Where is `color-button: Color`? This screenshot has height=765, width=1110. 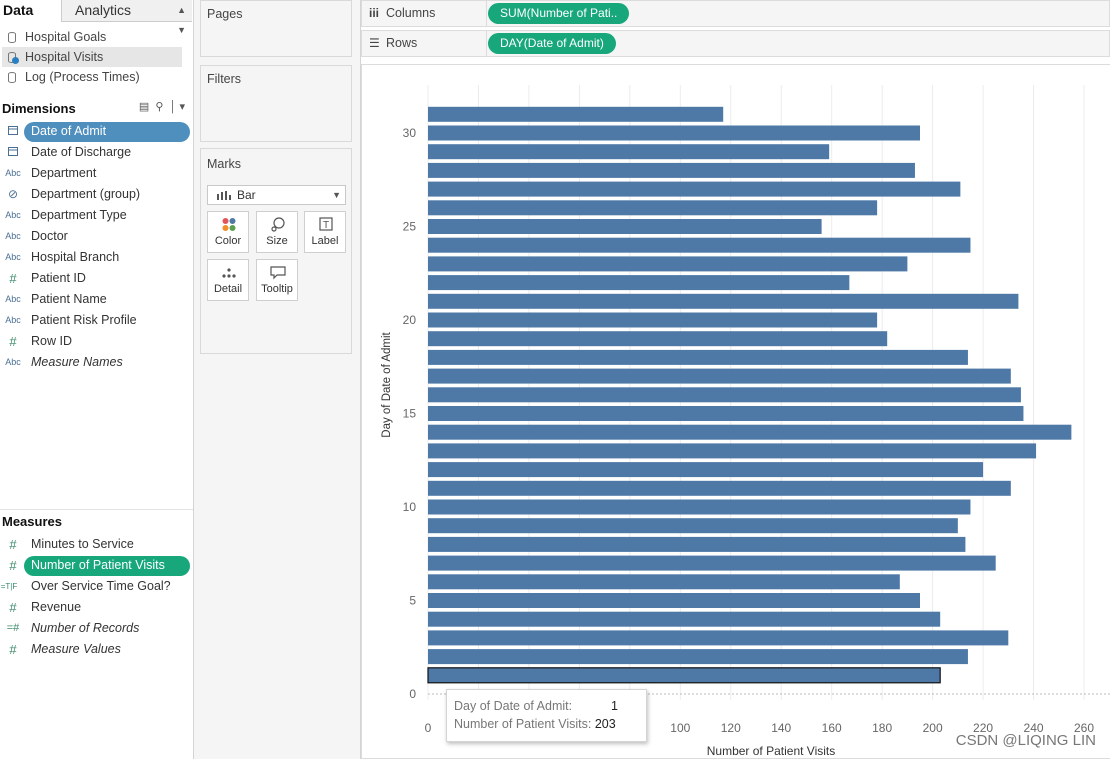
color-button: Color is located at coordinates (228, 232).